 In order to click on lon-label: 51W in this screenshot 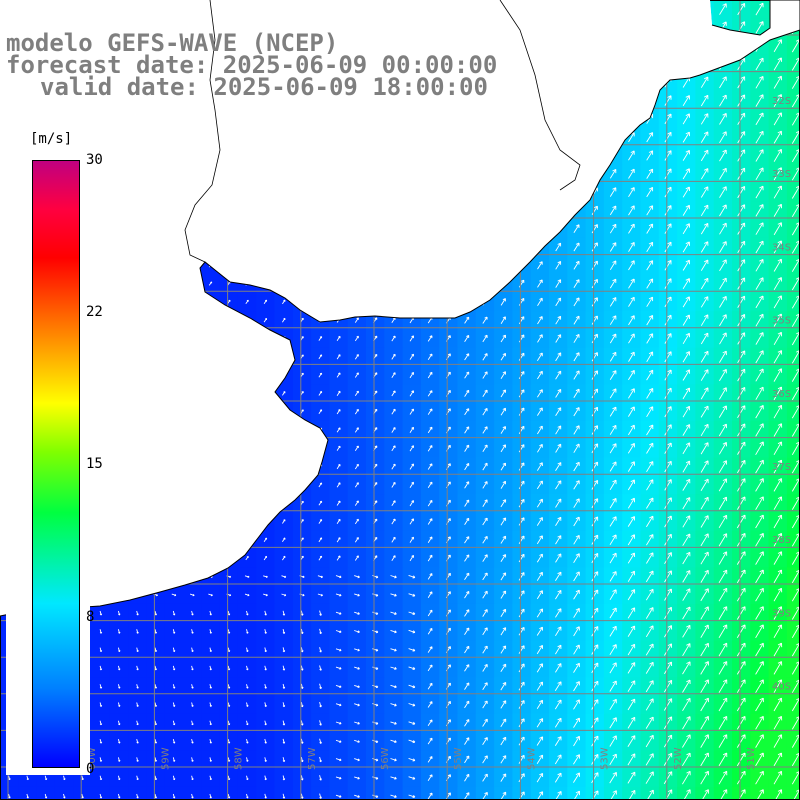, I will do `click(751, 758)`.